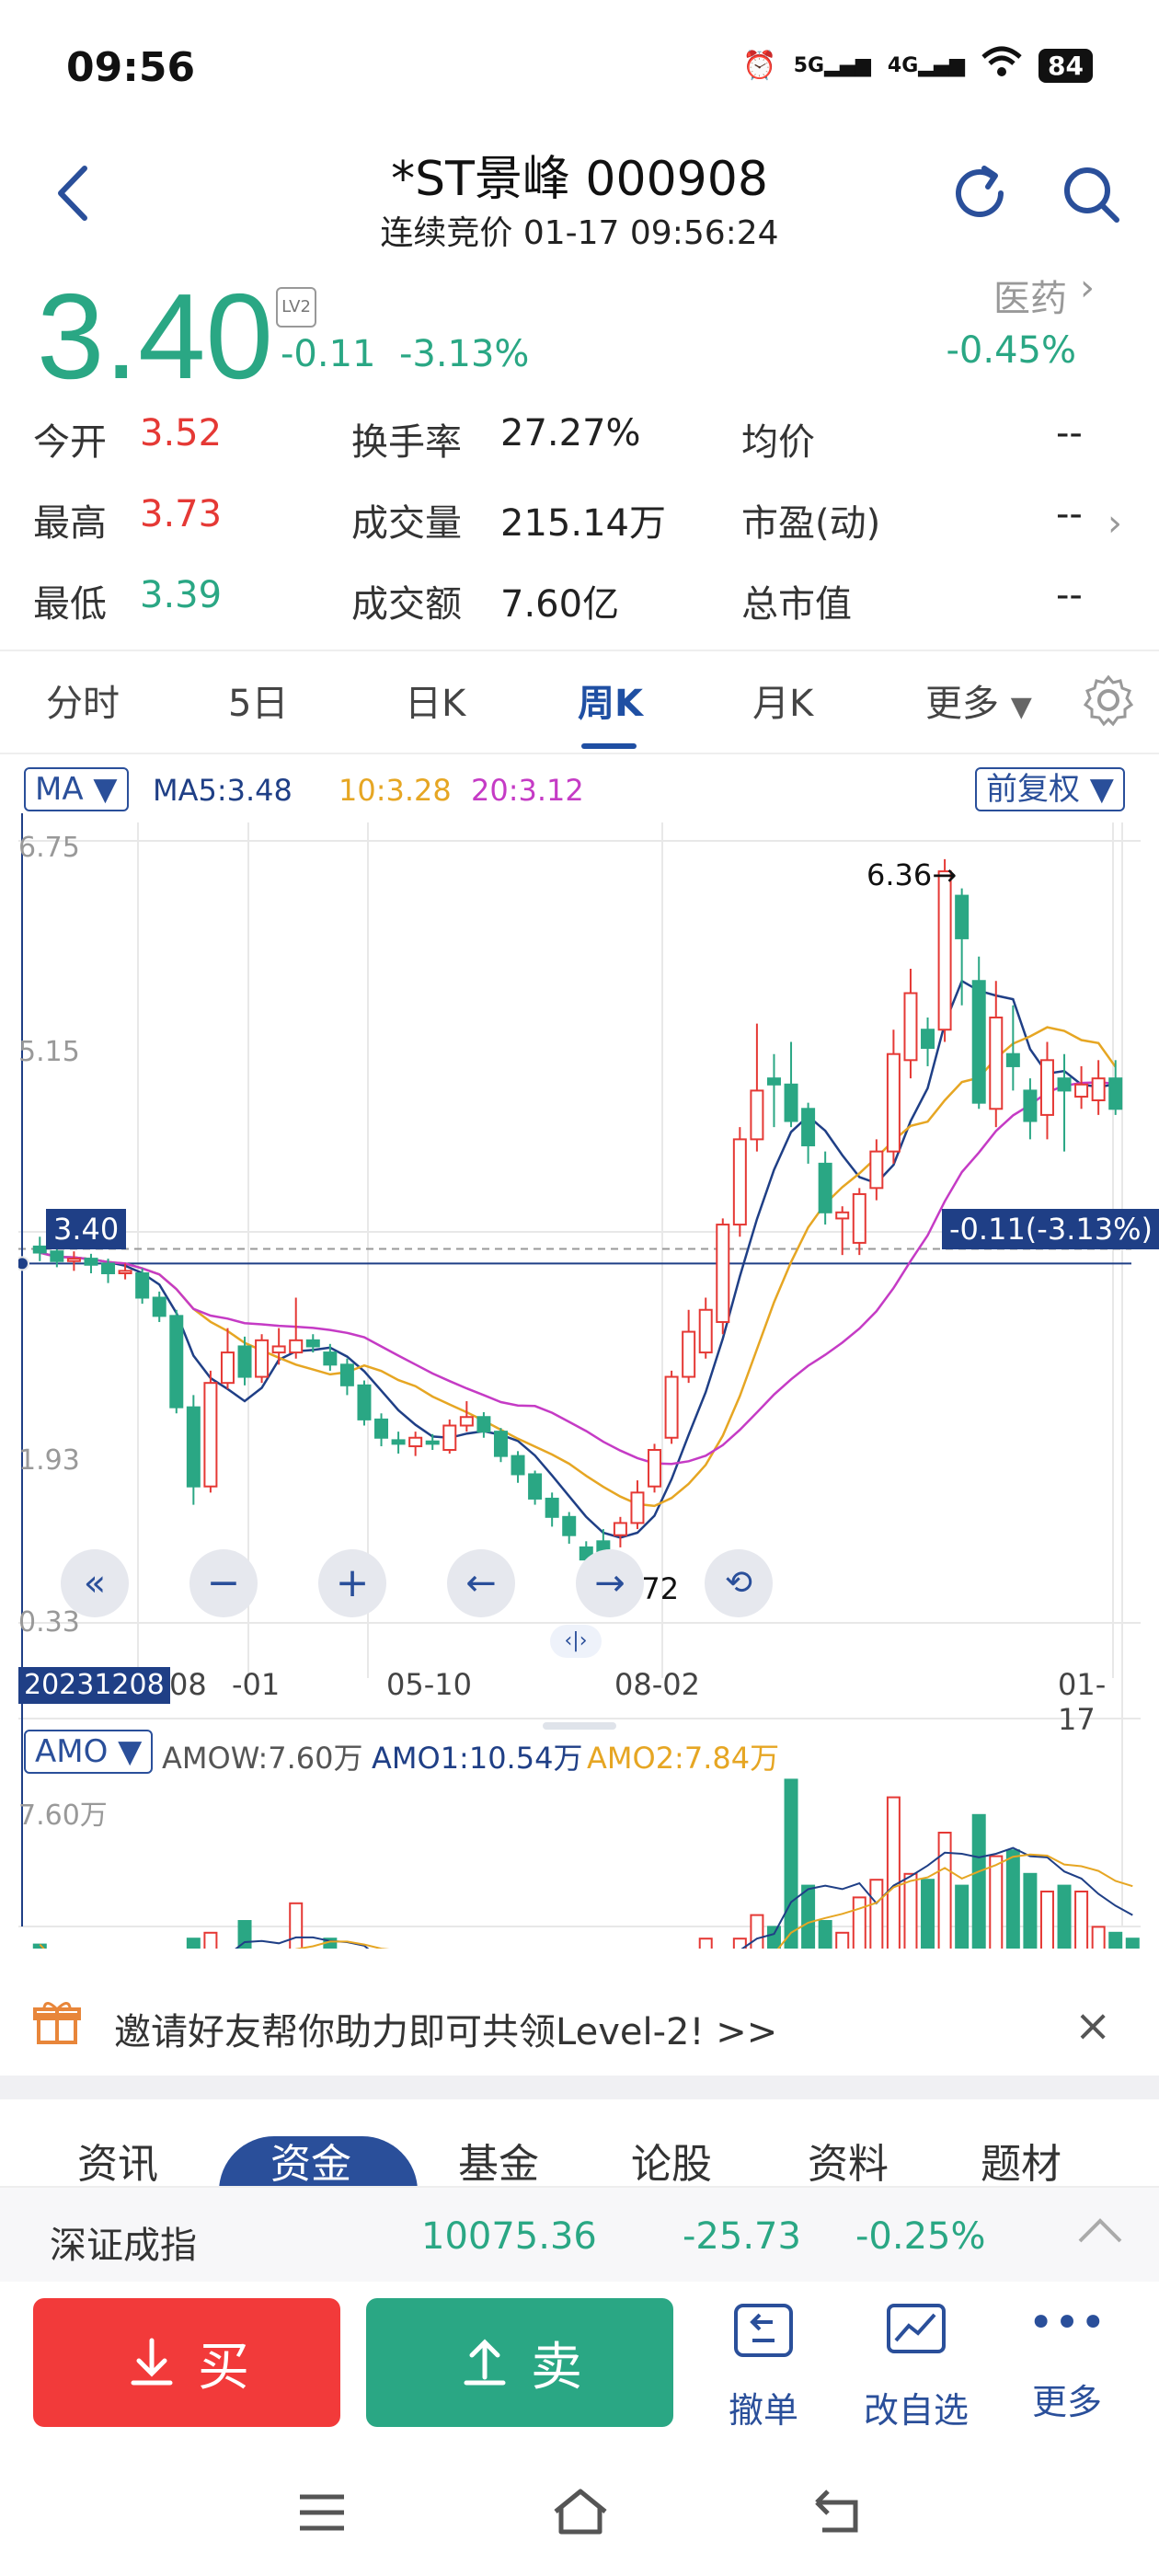 This screenshot has width=1159, height=2576. Describe the element at coordinates (322, 2514) in the screenshot. I see `menu-icon` at that location.